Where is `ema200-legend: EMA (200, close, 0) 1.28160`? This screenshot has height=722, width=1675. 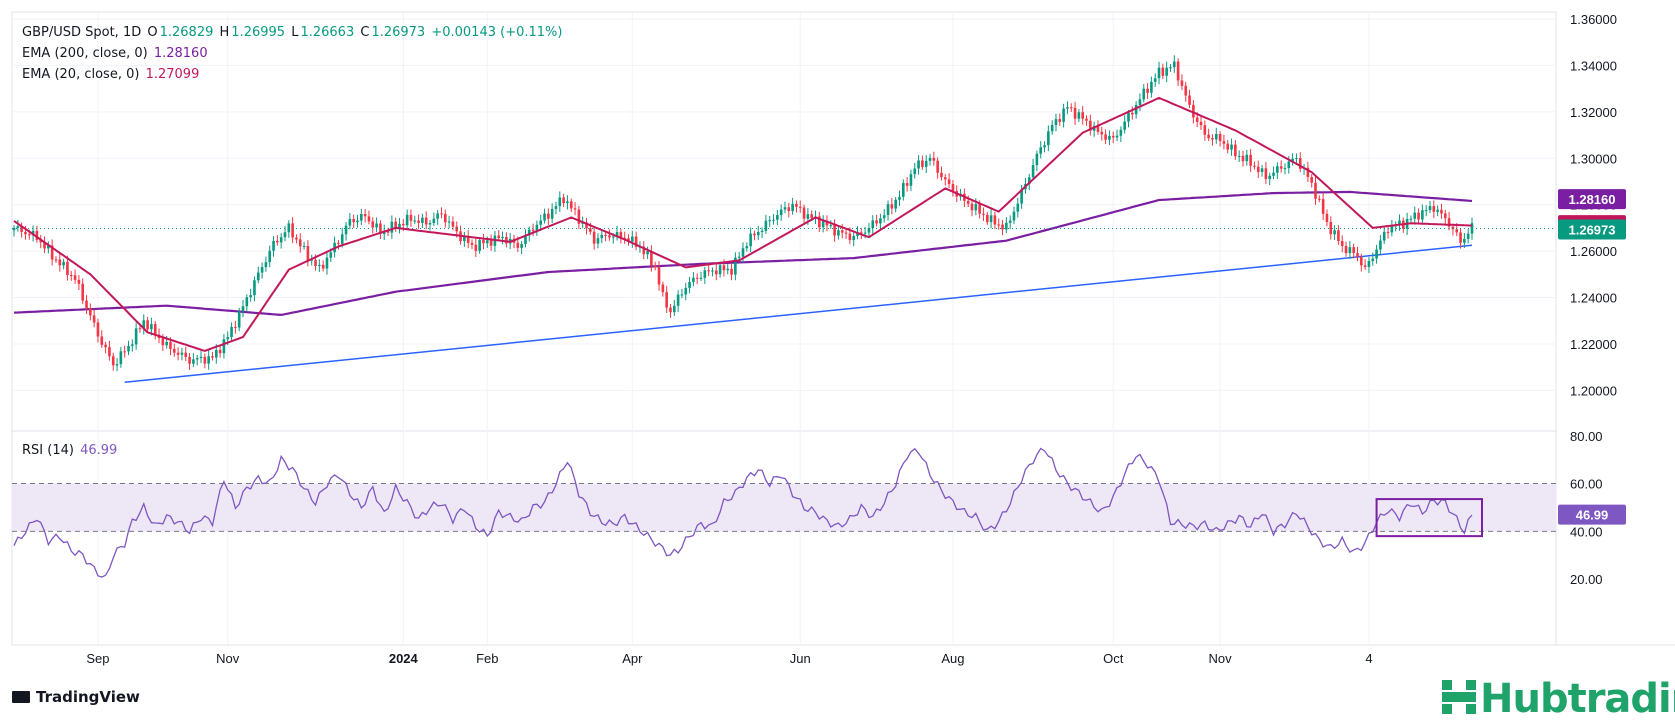
ema200-legend: EMA (200, close, 0) 1.28160 is located at coordinates (116, 53).